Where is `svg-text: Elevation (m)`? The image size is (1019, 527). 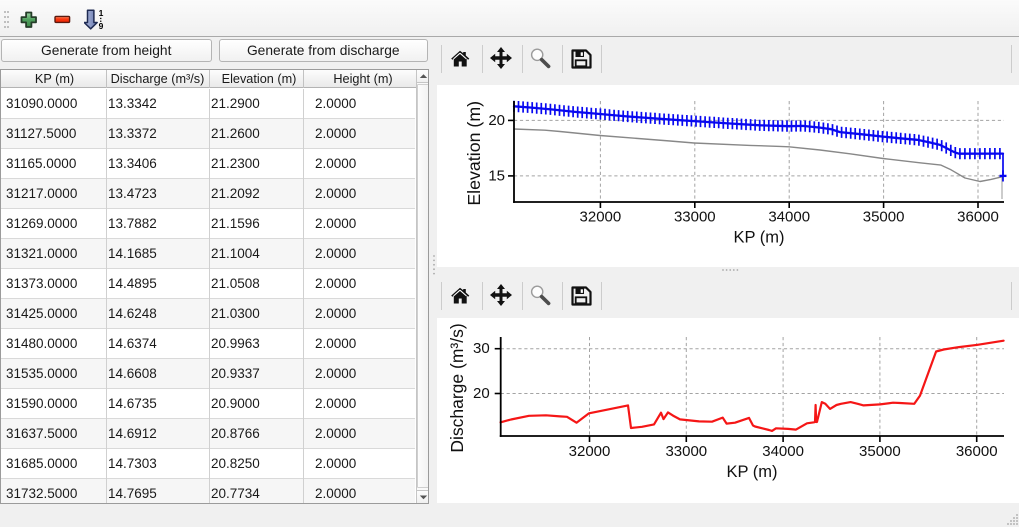 svg-text: Elevation (m) is located at coordinates (474, 153).